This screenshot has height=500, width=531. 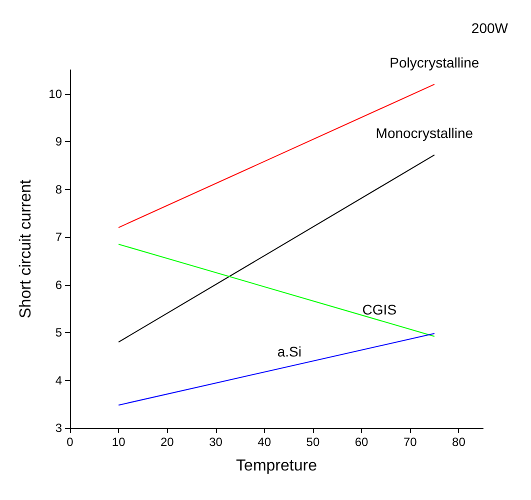 What do you see at coordinates (289, 351) in the screenshot?
I see `series-label: a.Si` at bounding box center [289, 351].